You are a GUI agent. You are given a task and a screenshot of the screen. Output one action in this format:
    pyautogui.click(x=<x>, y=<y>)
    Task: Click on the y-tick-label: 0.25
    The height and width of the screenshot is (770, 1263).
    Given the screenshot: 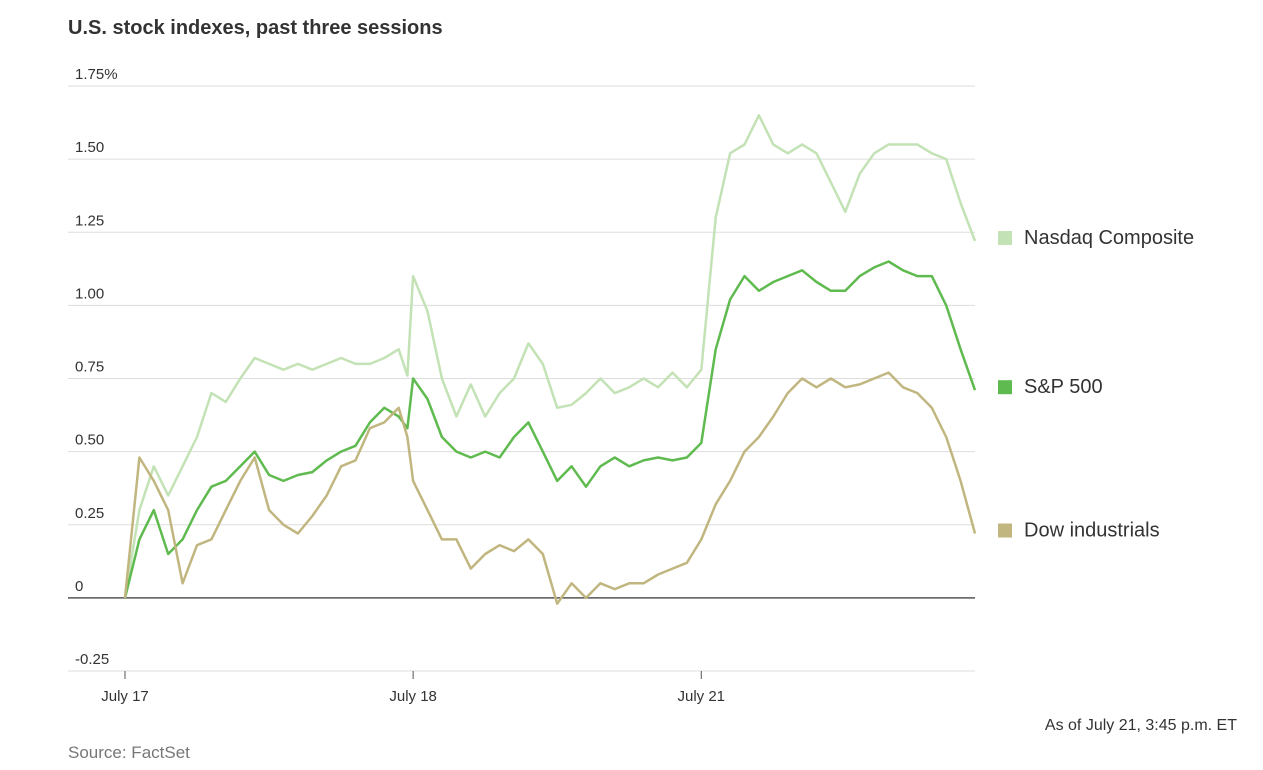 What is the action you would take?
    pyautogui.click(x=89, y=513)
    